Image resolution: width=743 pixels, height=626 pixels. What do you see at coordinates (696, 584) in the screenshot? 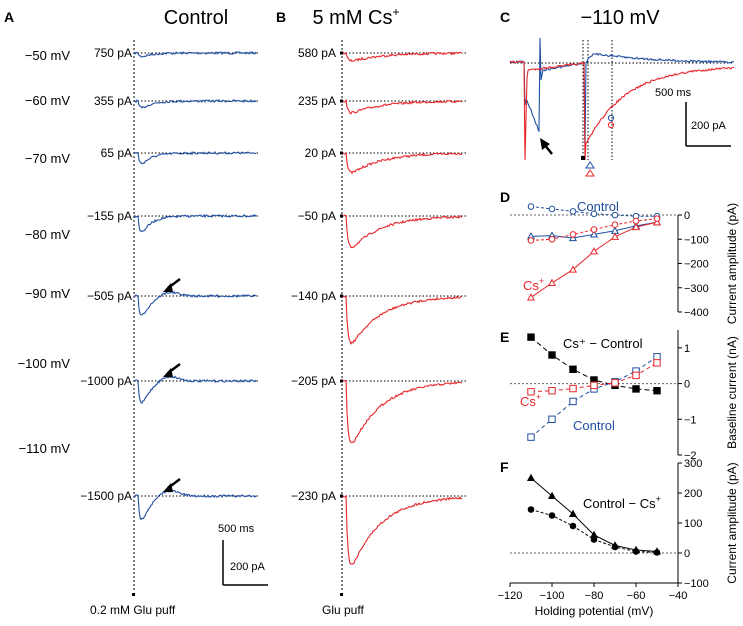
I see `y-tick-label: −100` at bounding box center [696, 584].